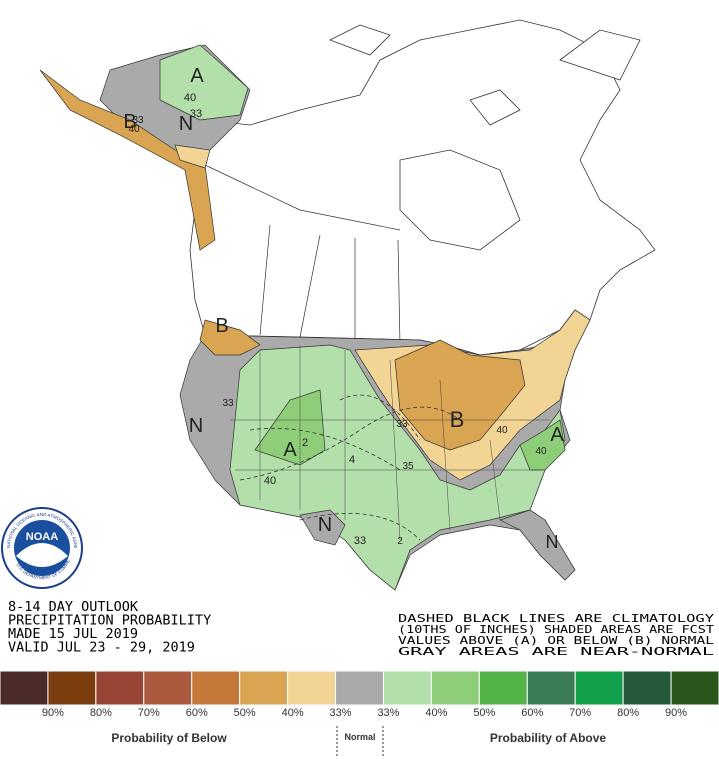 This screenshot has height=759, width=719. I want to click on legend-normal-title: Normal, so click(359, 737).